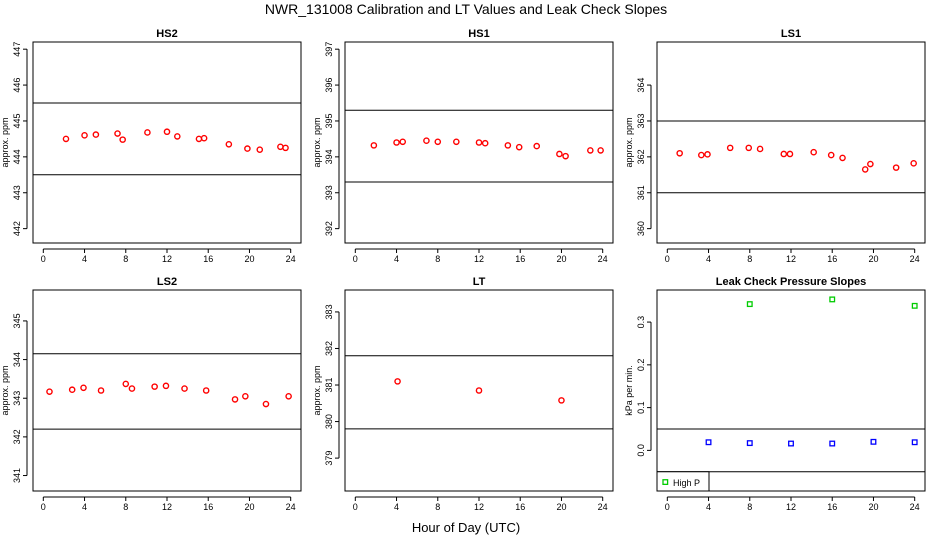  I want to click on legend-box, so click(683, 481).